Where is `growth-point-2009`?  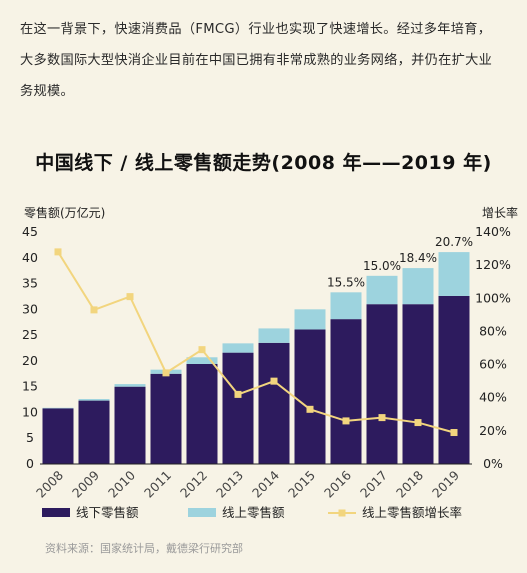
growth-point-2009 is located at coordinates (94, 310).